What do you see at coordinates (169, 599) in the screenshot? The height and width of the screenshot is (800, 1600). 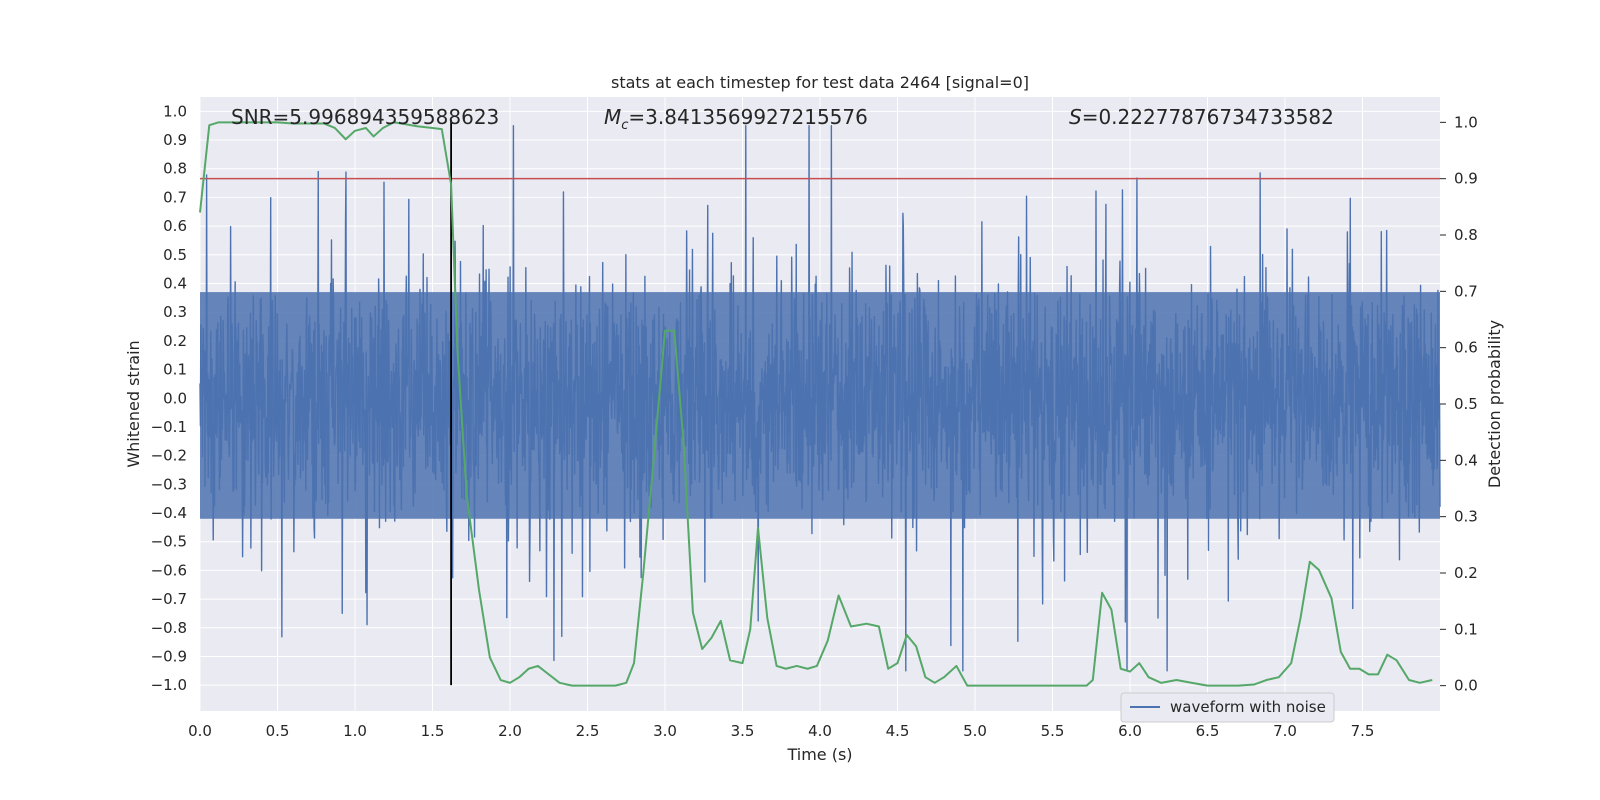 I see `y-left-tick-label: −0.7` at bounding box center [169, 599].